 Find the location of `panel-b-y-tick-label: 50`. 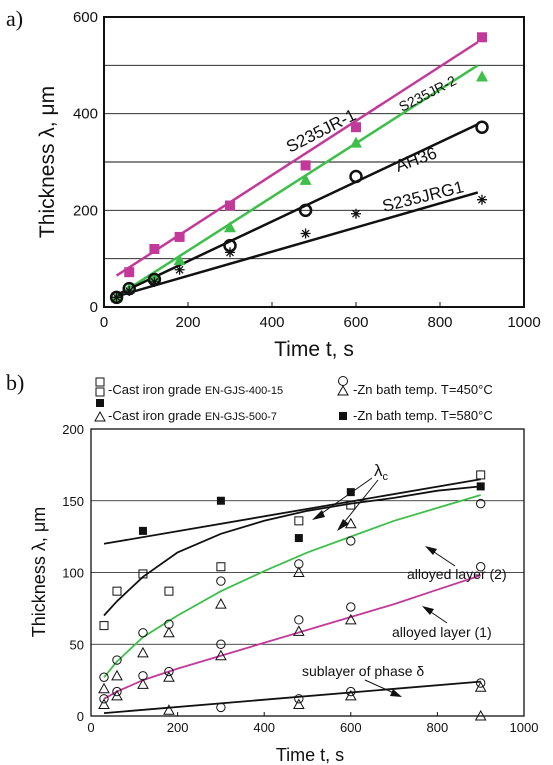

panel-b-y-tick-label: 50 is located at coordinates (77, 644).